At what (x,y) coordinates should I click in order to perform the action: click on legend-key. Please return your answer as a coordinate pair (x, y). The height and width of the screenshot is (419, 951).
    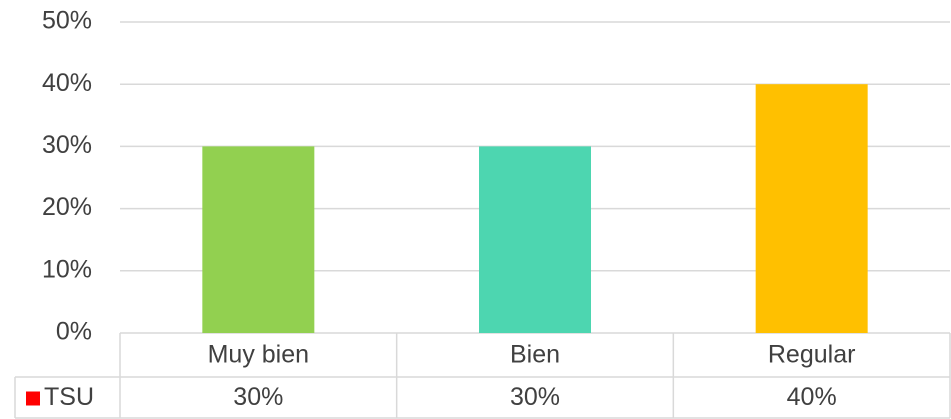
    Looking at the image, I should click on (33, 398).